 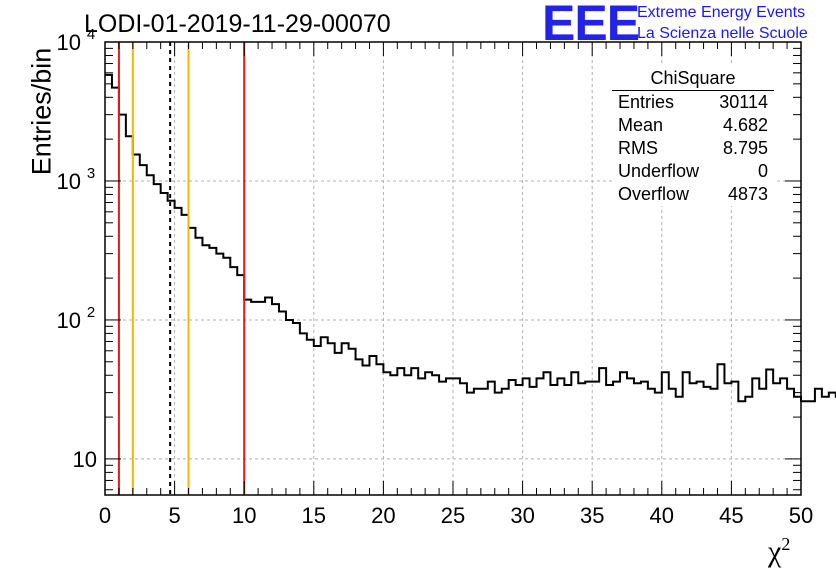 What do you see at coordinates (91, 173) in the screenshot?
I see `y-tick-label-exponent: 3` at bounding box center [91, 173].